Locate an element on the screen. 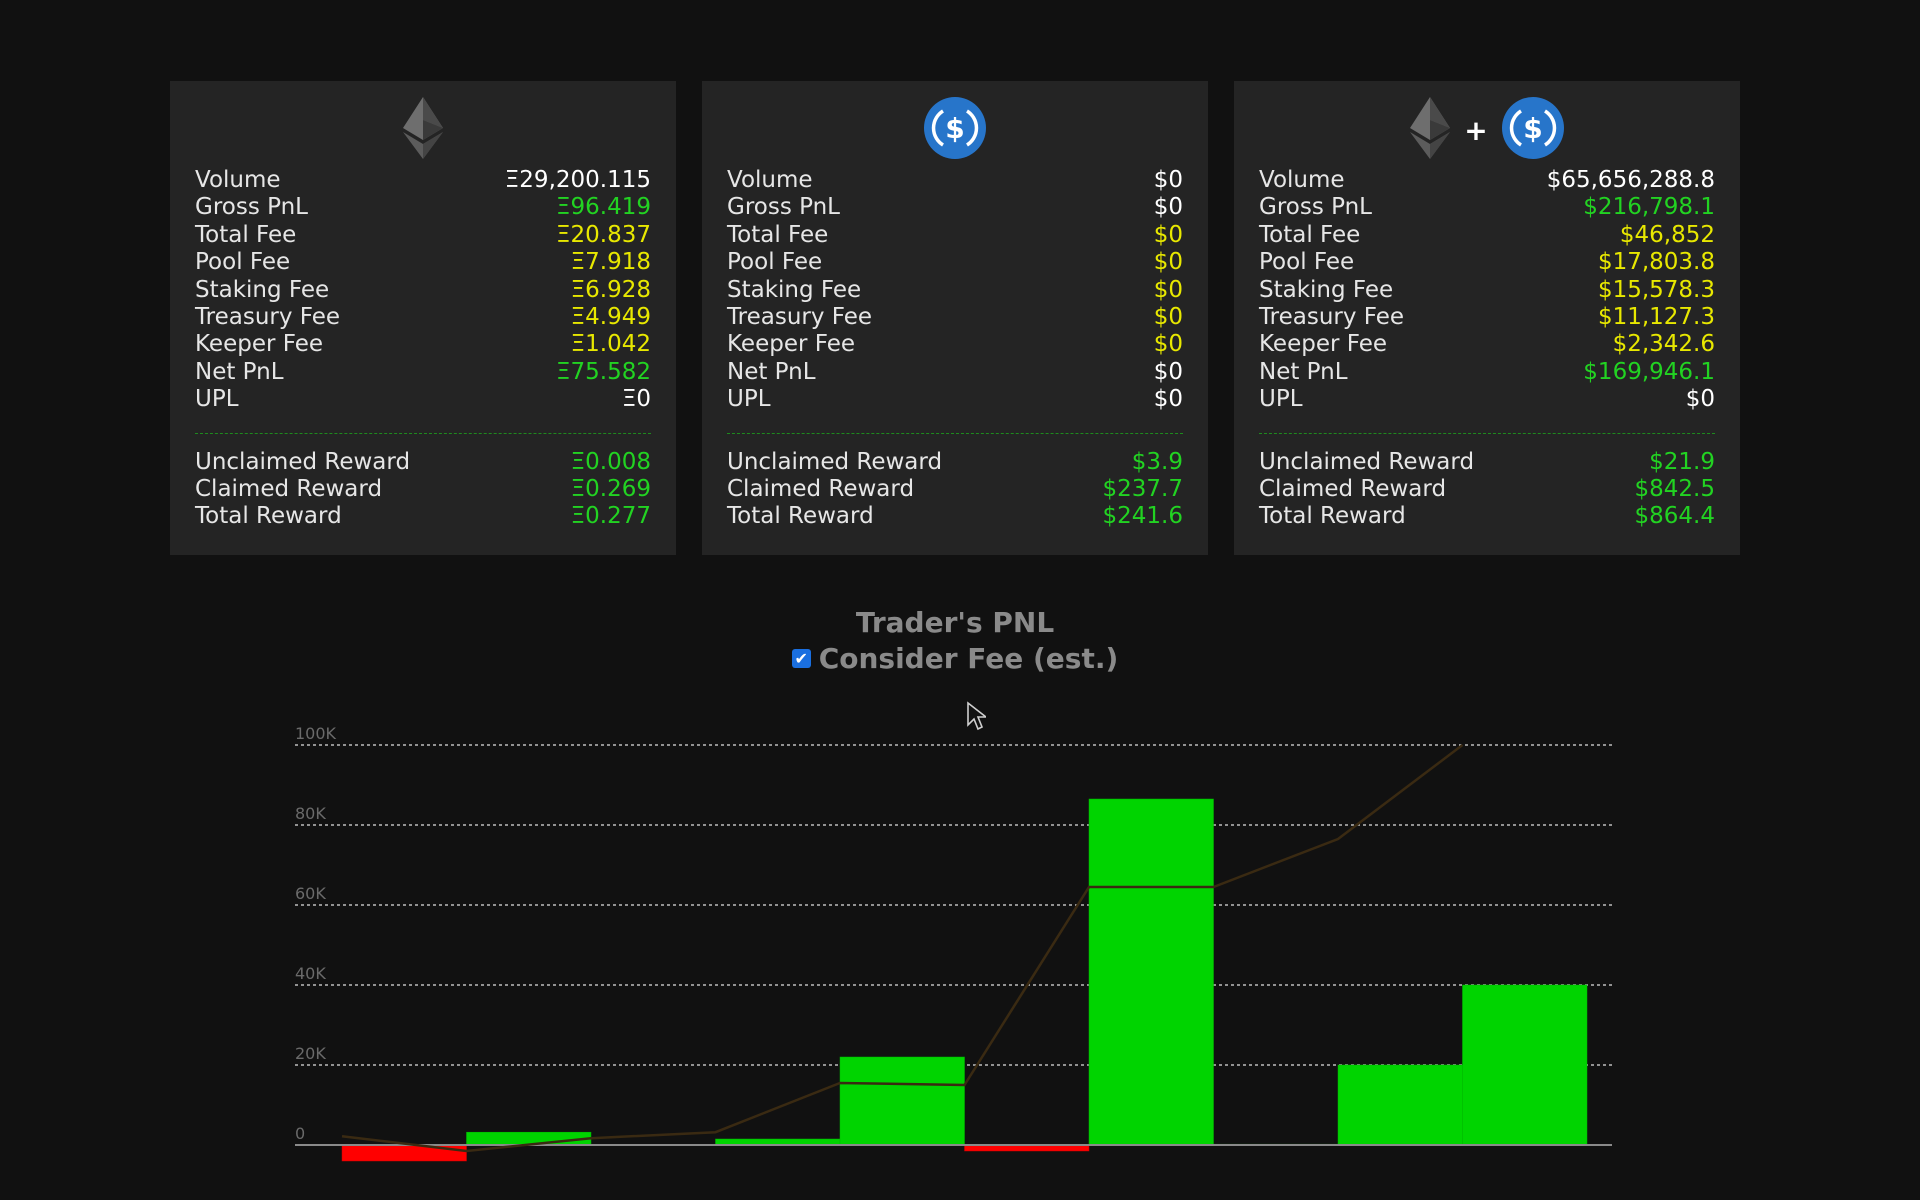 Image resolution: width=1920 pixels, height=1200 pixels. stat-row: Pool Fee $0 is located at coordinates (955, 262).